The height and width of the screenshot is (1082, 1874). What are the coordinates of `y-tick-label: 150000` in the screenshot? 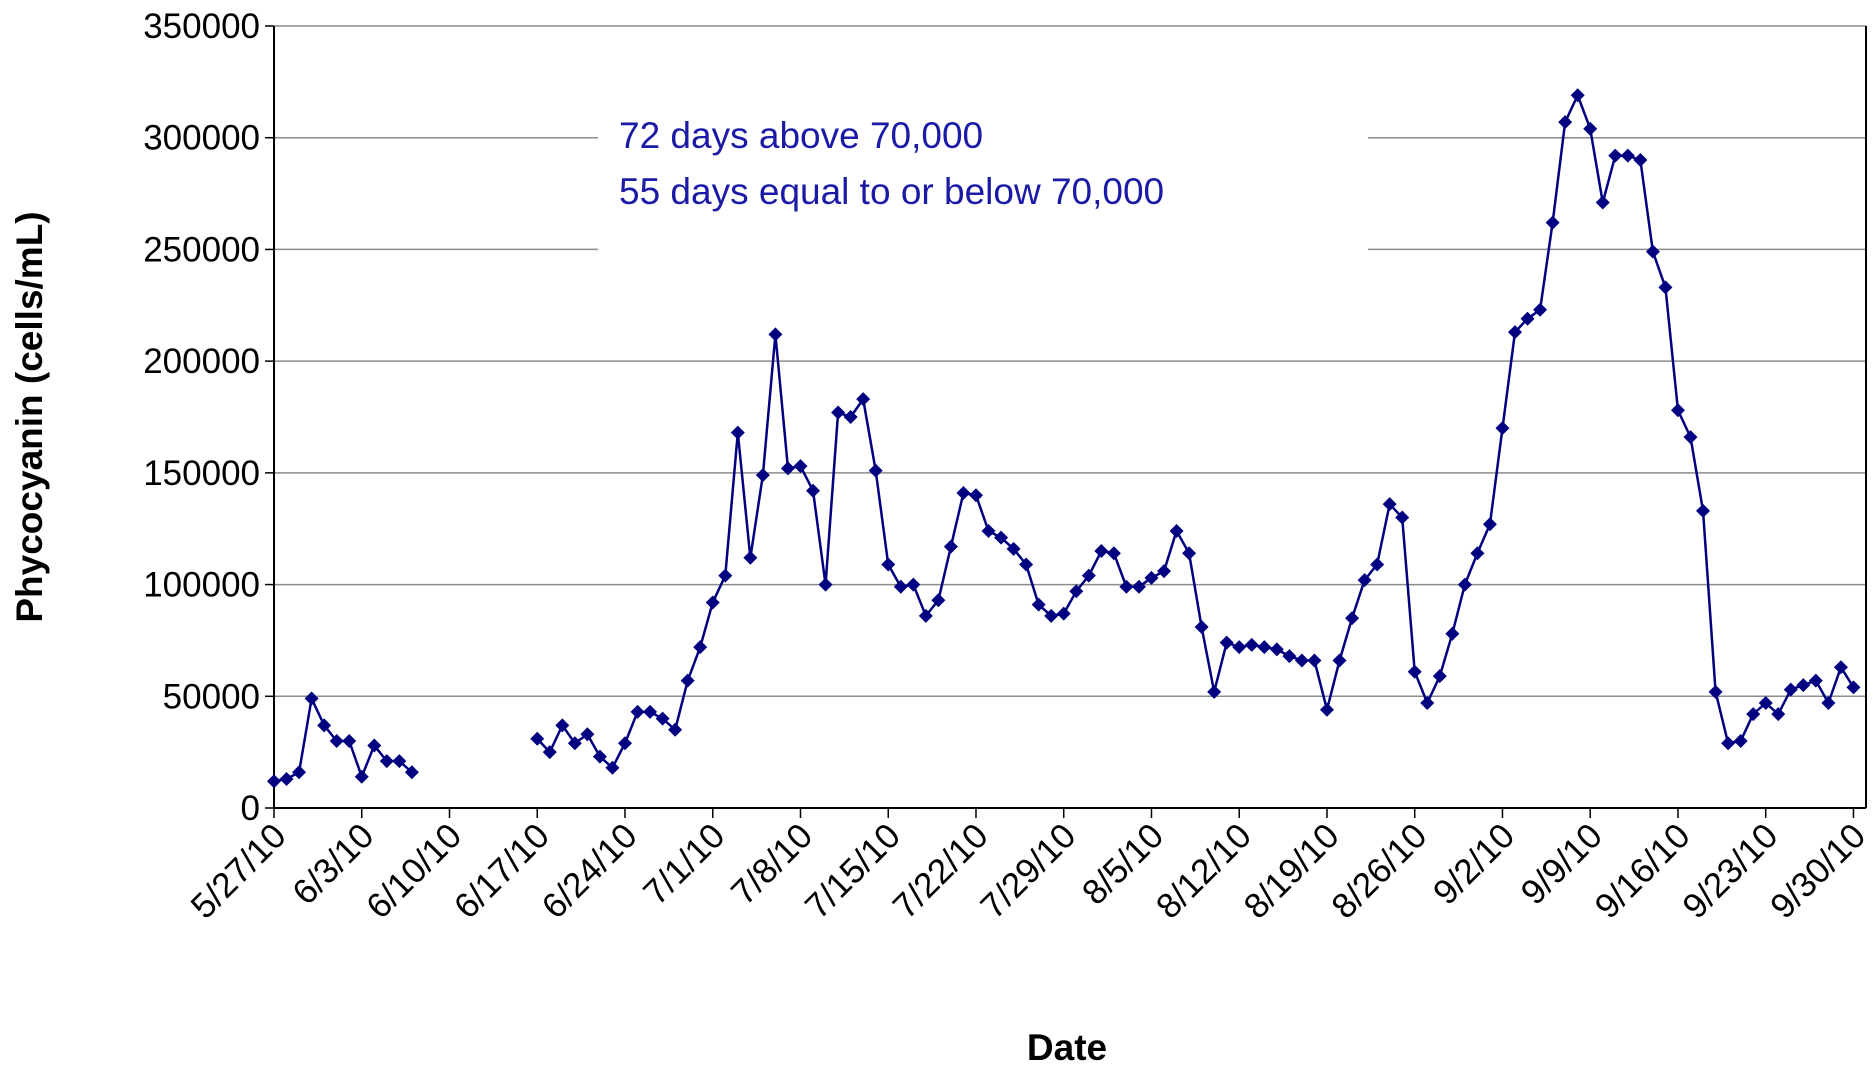 It's located at (201, 473).